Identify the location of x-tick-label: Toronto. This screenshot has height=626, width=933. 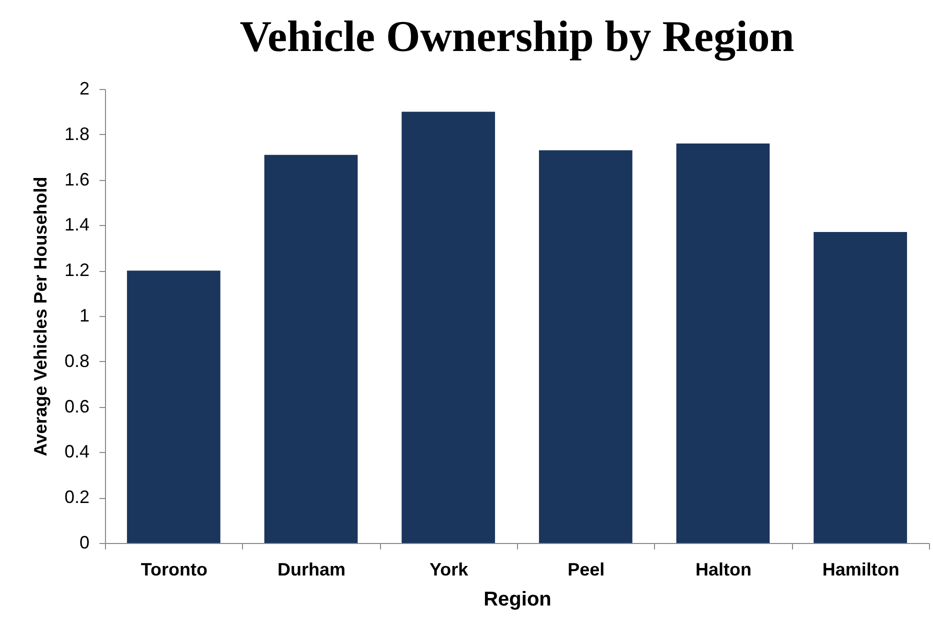
(174, 570).